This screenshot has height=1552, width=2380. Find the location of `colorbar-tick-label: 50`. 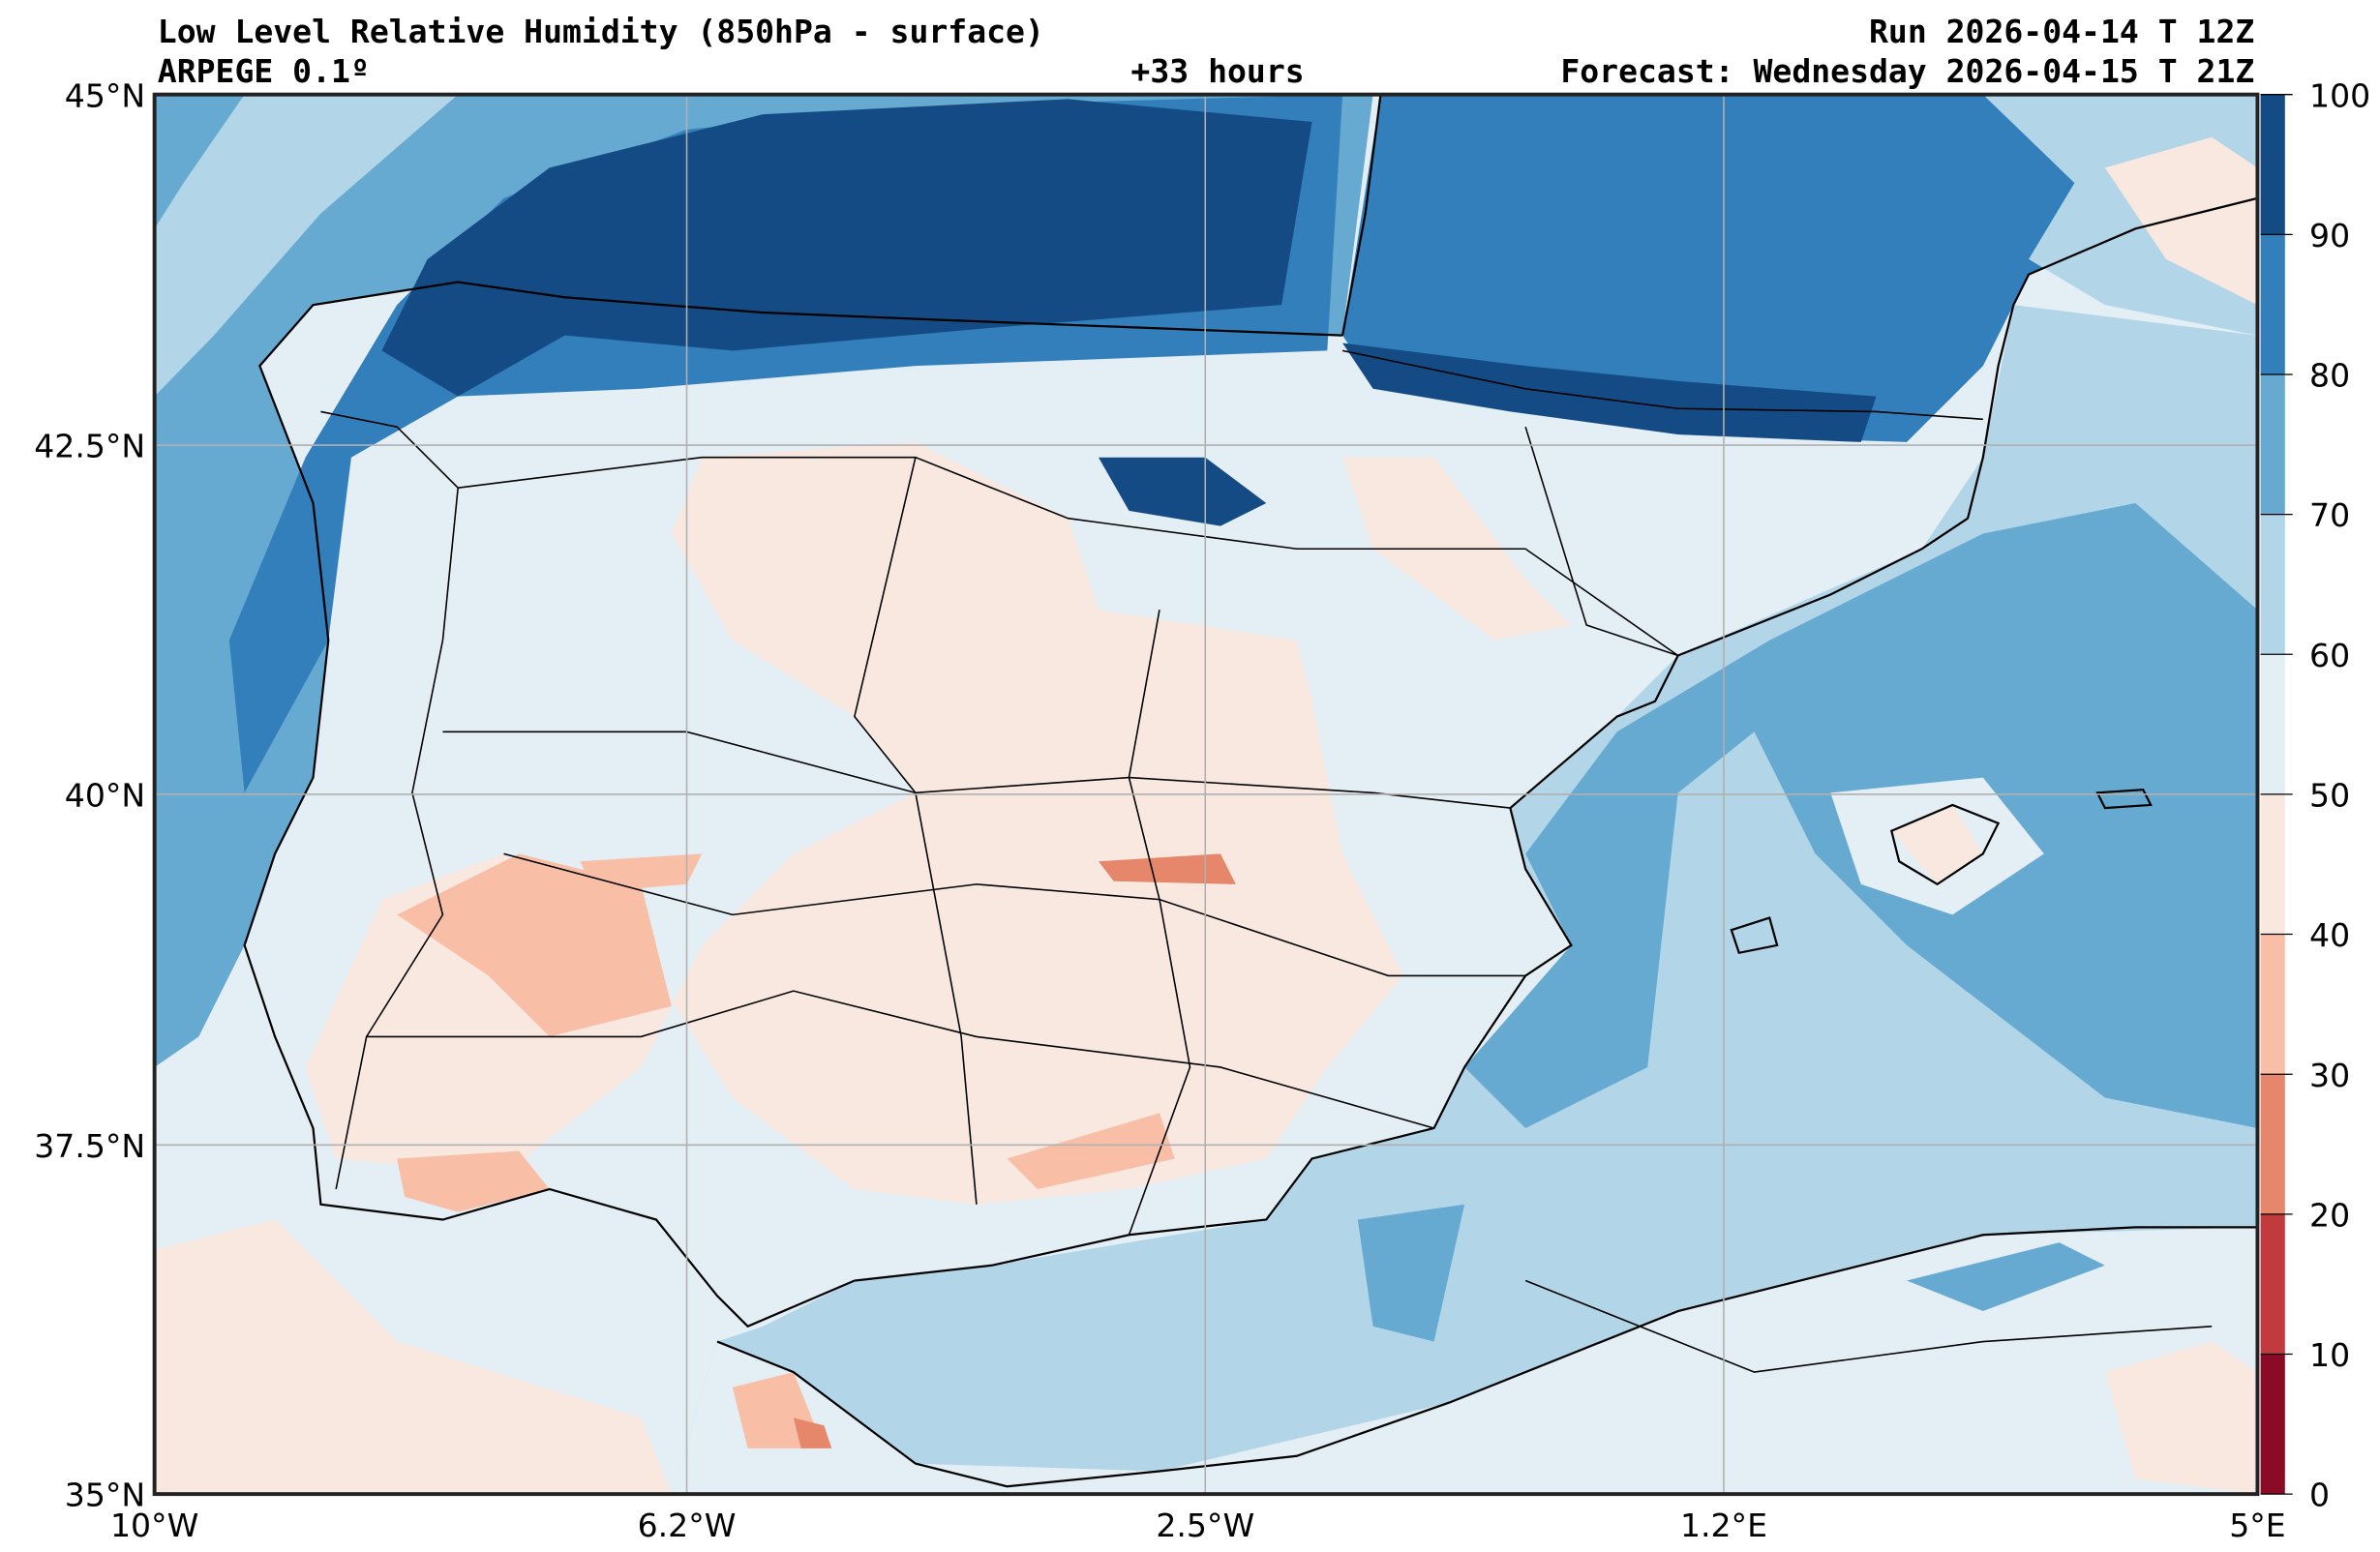

colorbar-tick-label: 50 is located at coordinates (2330, 796).